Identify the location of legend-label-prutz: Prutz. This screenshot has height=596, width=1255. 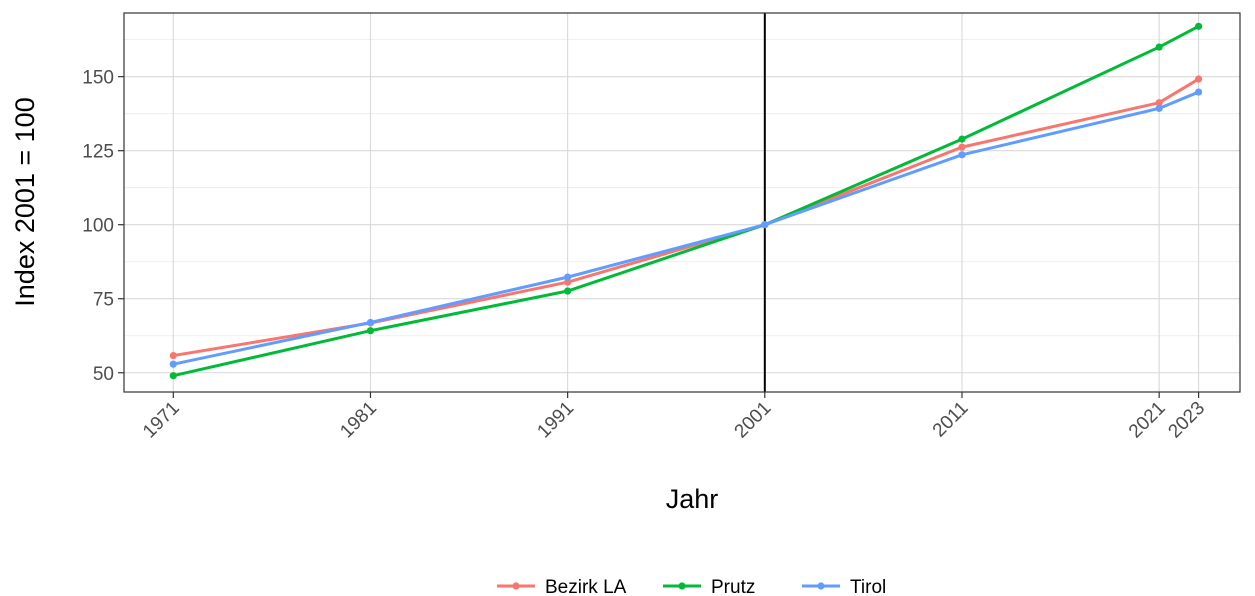
(733, 586).